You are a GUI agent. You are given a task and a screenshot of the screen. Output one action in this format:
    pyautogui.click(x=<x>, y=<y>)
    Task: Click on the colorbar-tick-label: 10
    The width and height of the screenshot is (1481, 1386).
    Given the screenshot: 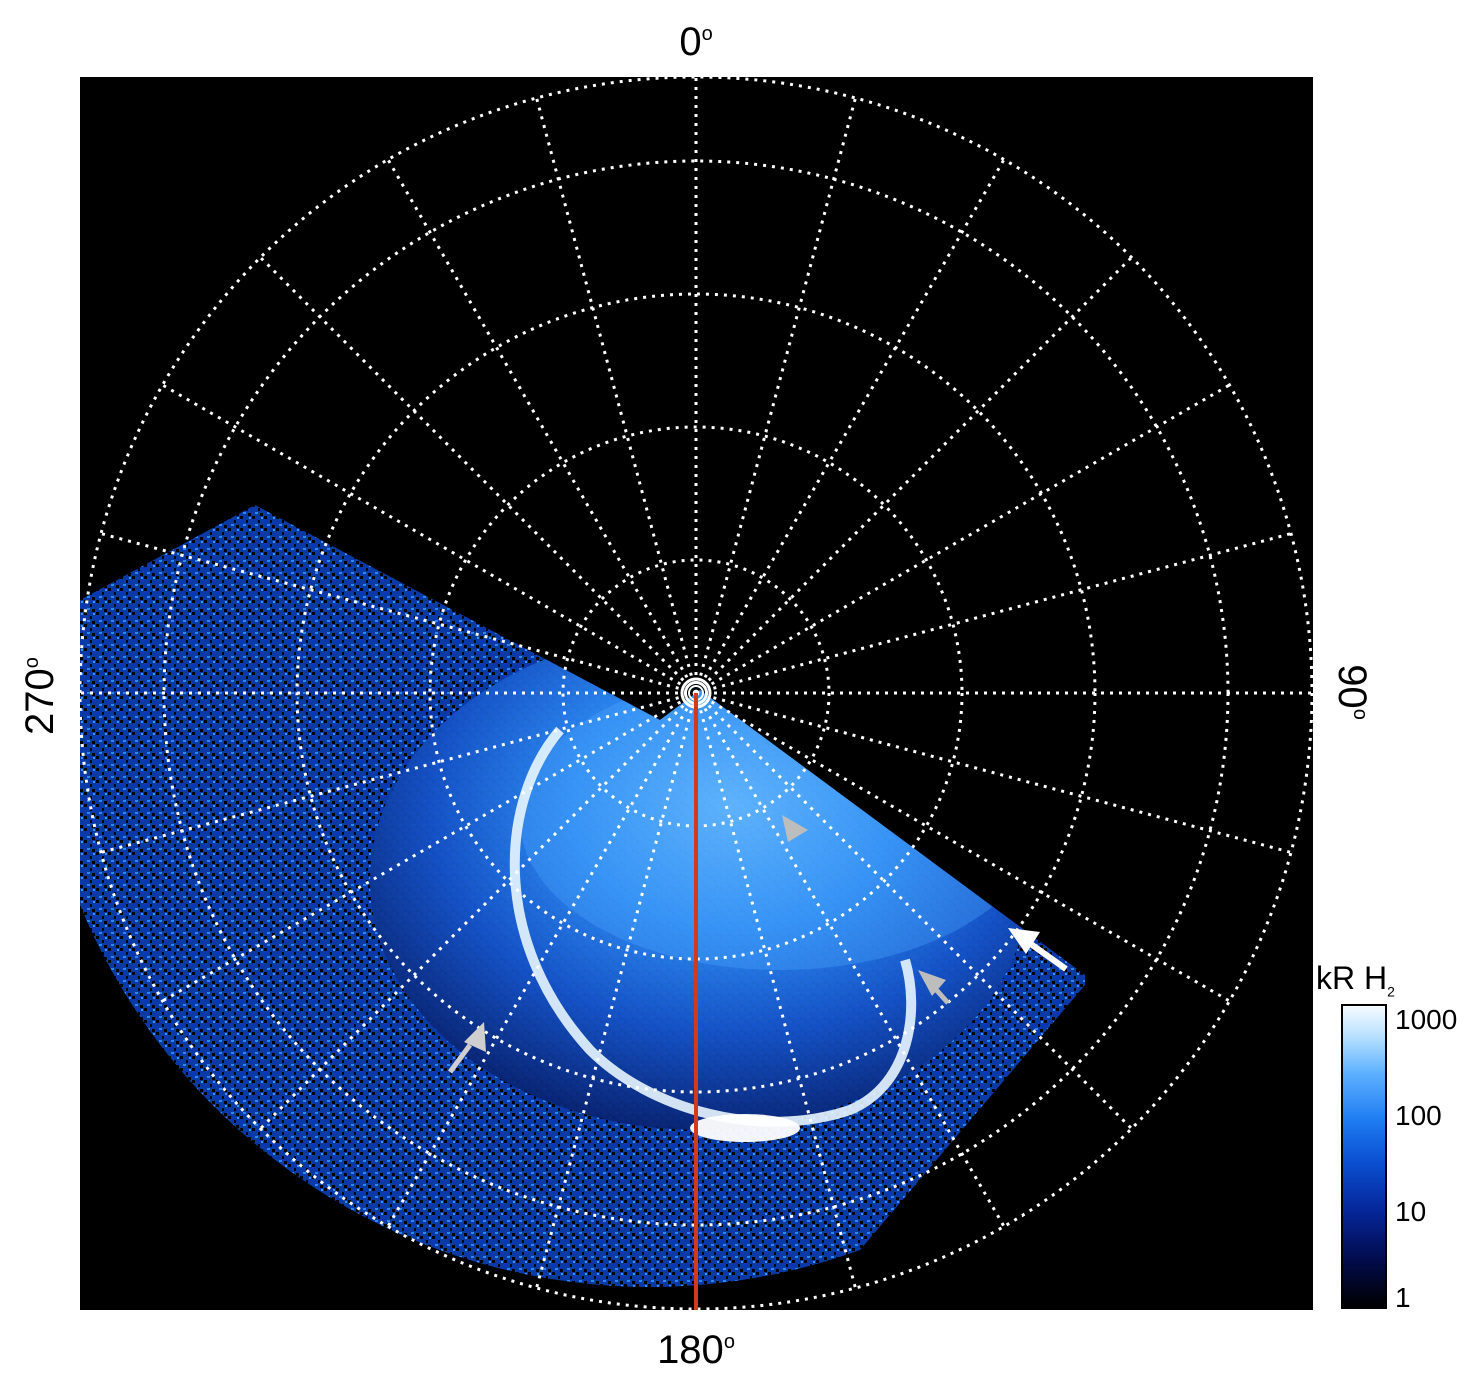 What is the action you would take?
    pyautogui.click(x=1411, y=1211)
    